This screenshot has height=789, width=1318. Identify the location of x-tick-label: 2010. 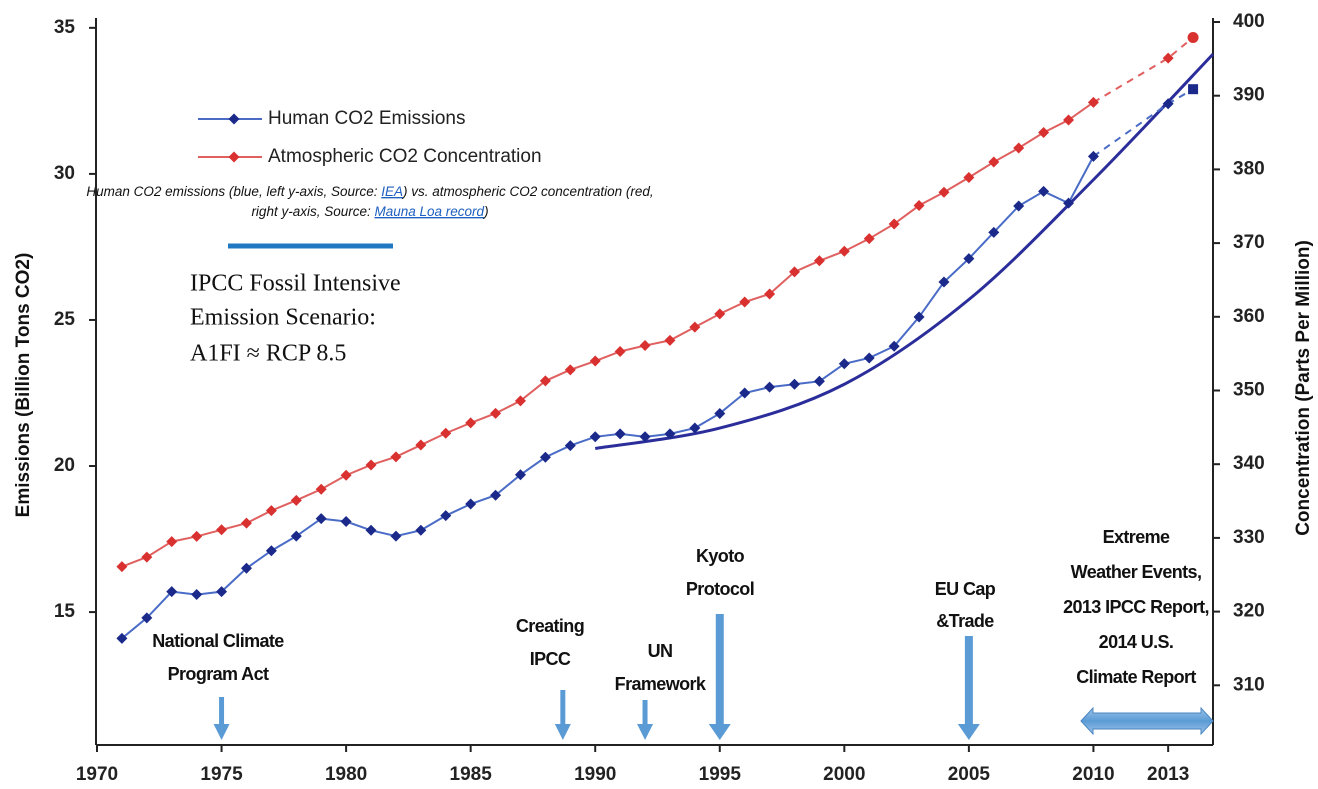
(1093, 774).